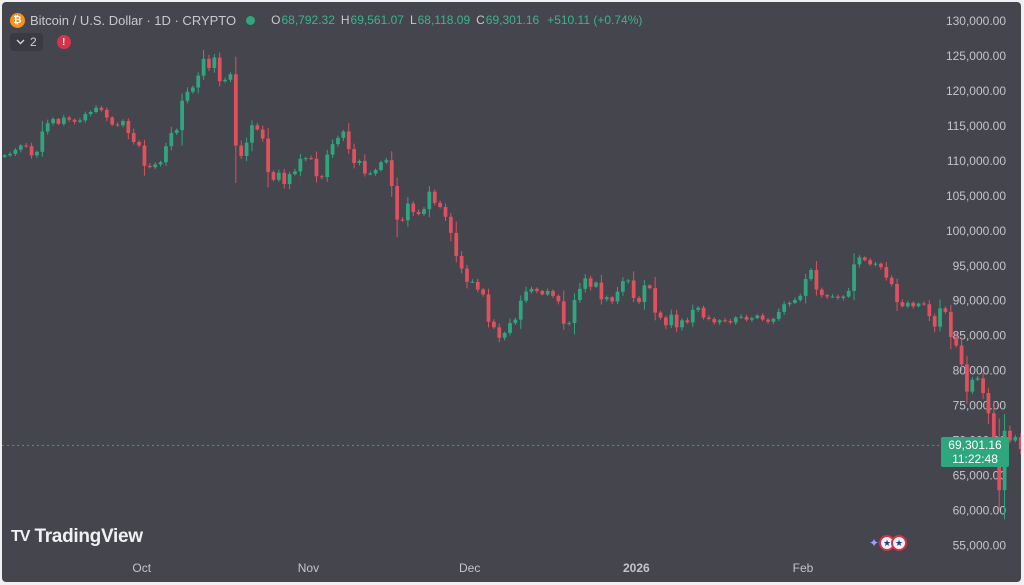  Describe the element at coordinates (413, 20) in the screenshot. I see `low-label: L` at that location.